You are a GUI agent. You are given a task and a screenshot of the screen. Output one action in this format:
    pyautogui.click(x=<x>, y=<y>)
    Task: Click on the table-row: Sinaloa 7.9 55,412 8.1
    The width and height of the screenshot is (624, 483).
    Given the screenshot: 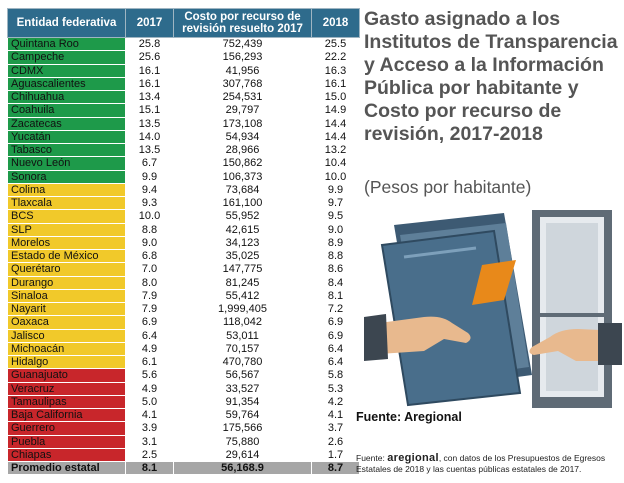 What is the action you would take?
    pyautogui.click(x=183, y=296)
    